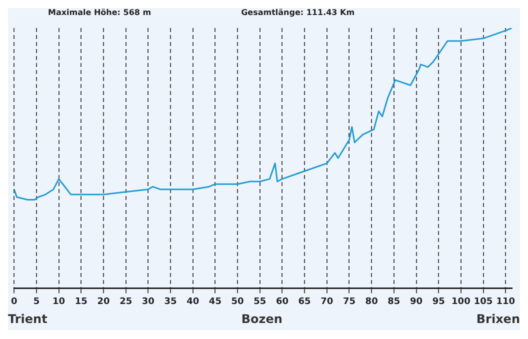  I want to click on x-tick-label: 80, so click(371, 301).